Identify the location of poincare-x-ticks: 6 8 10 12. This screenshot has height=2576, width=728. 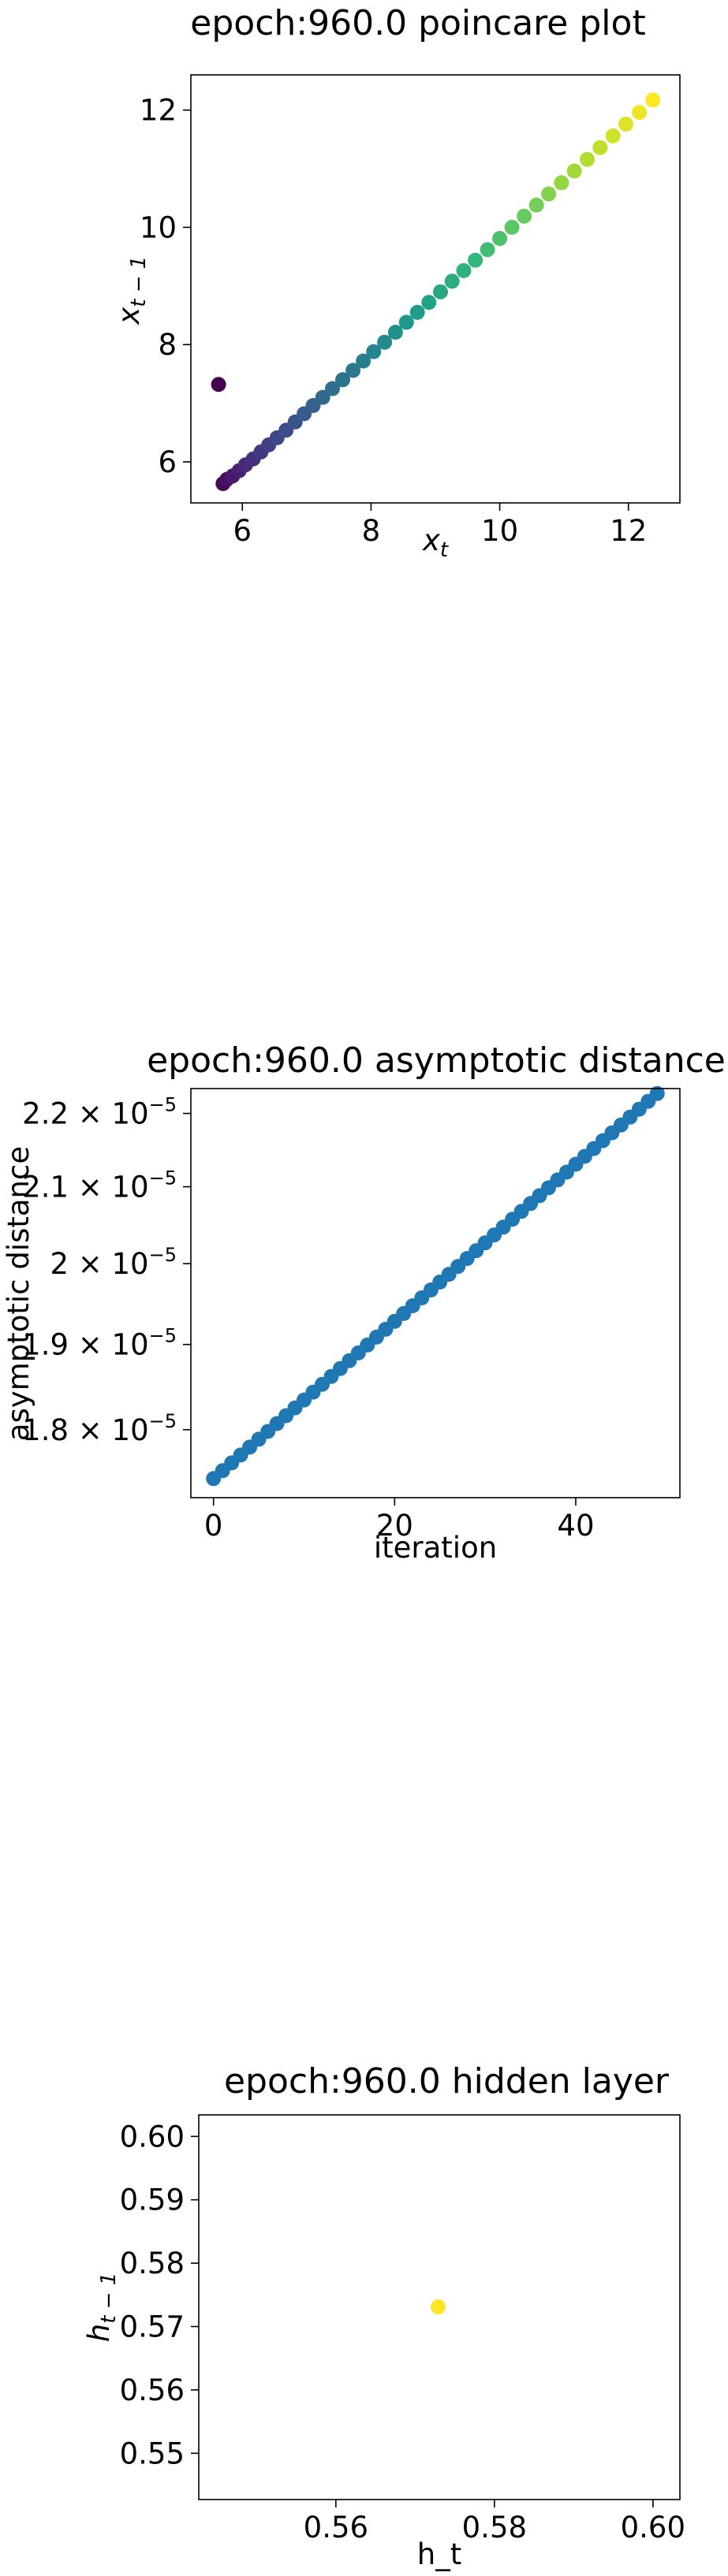
(440, 525).